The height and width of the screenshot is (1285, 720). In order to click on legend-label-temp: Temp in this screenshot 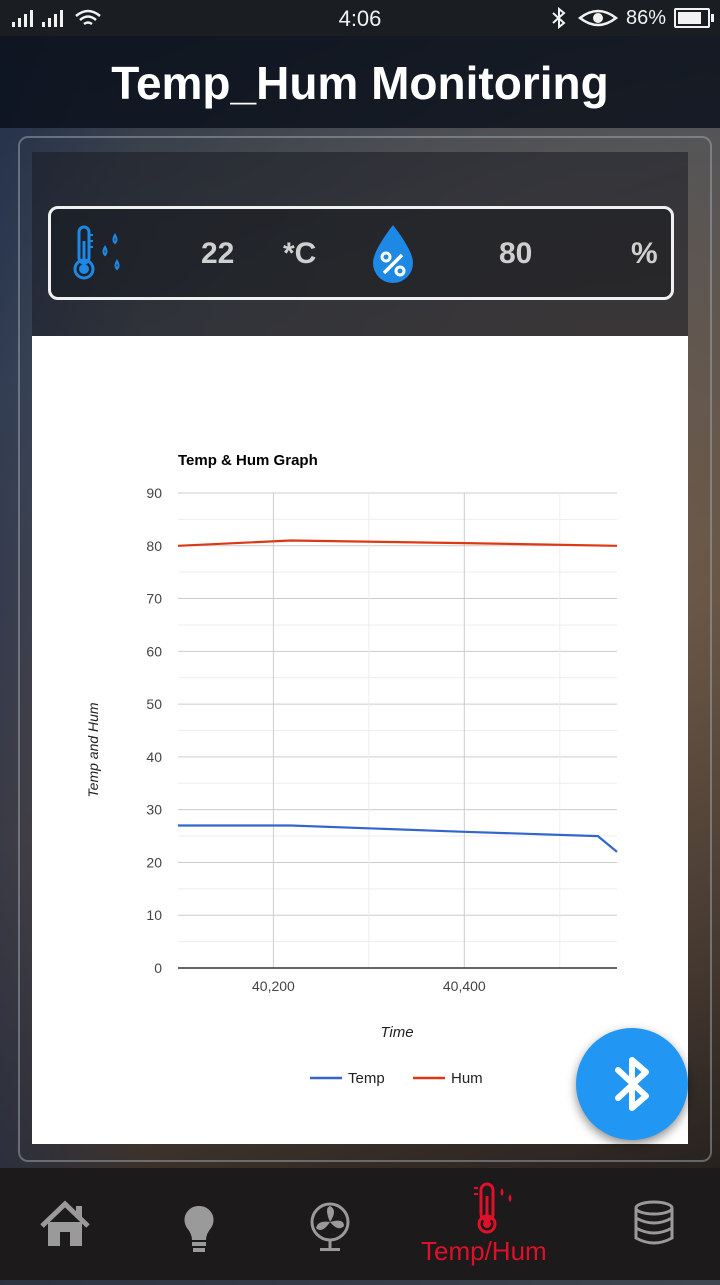, I will do `click(366, 1078)`.